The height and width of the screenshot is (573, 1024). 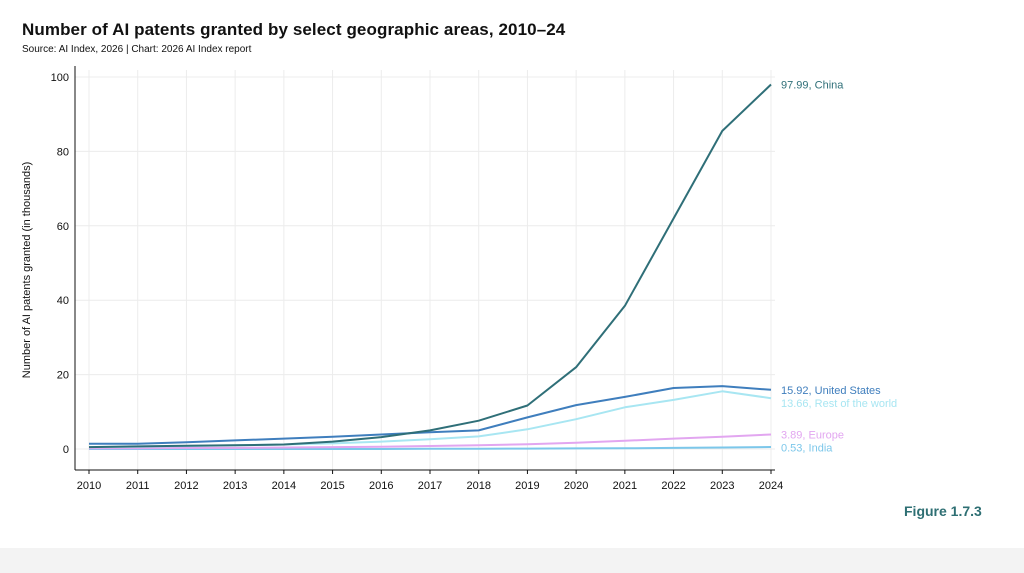 What do you see at coordinates (60, 264) in the screenshot?
I see `y-axis-ticks: 0 20 40 60 80 100` at bounding box center [60, 264].